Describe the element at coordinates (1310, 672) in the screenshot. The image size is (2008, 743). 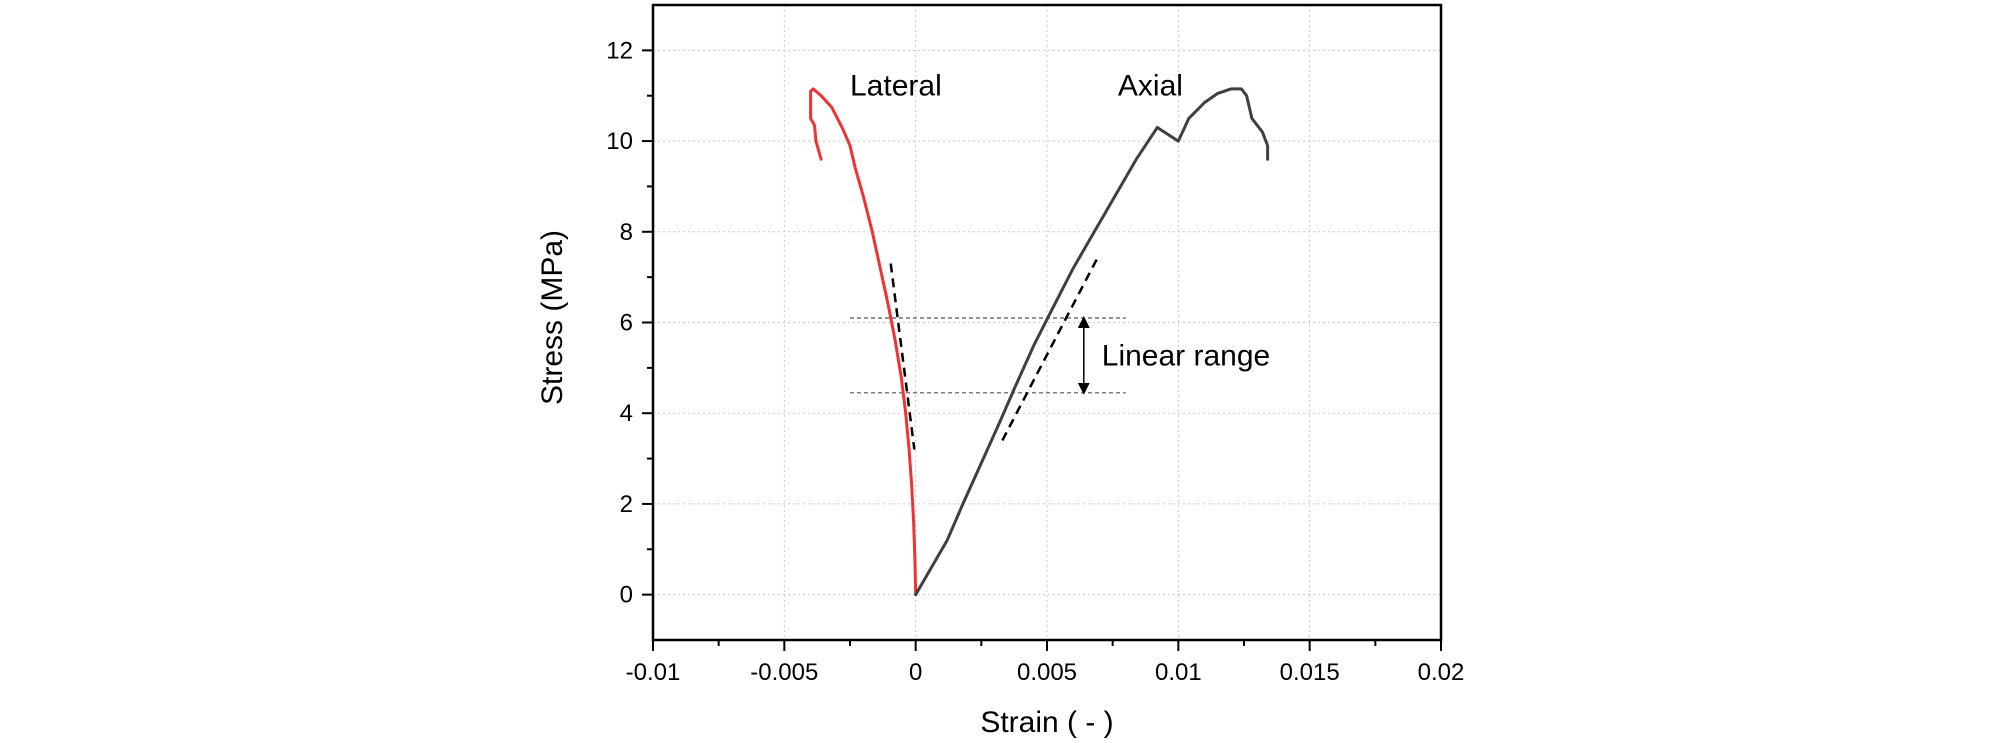
I see `x-tick-label: 0.015` at that location.